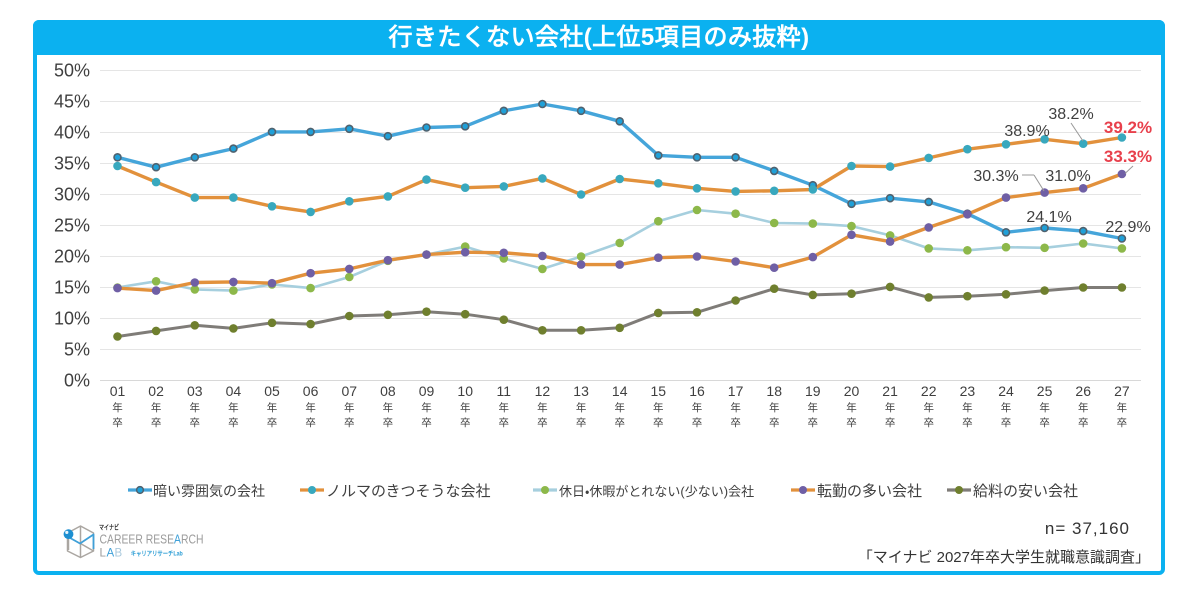 This screenshot has width=1200, height=596. Describe the element at coordinates (72, 133) in the screenshot. I see `svg-text: 40%` at that location.